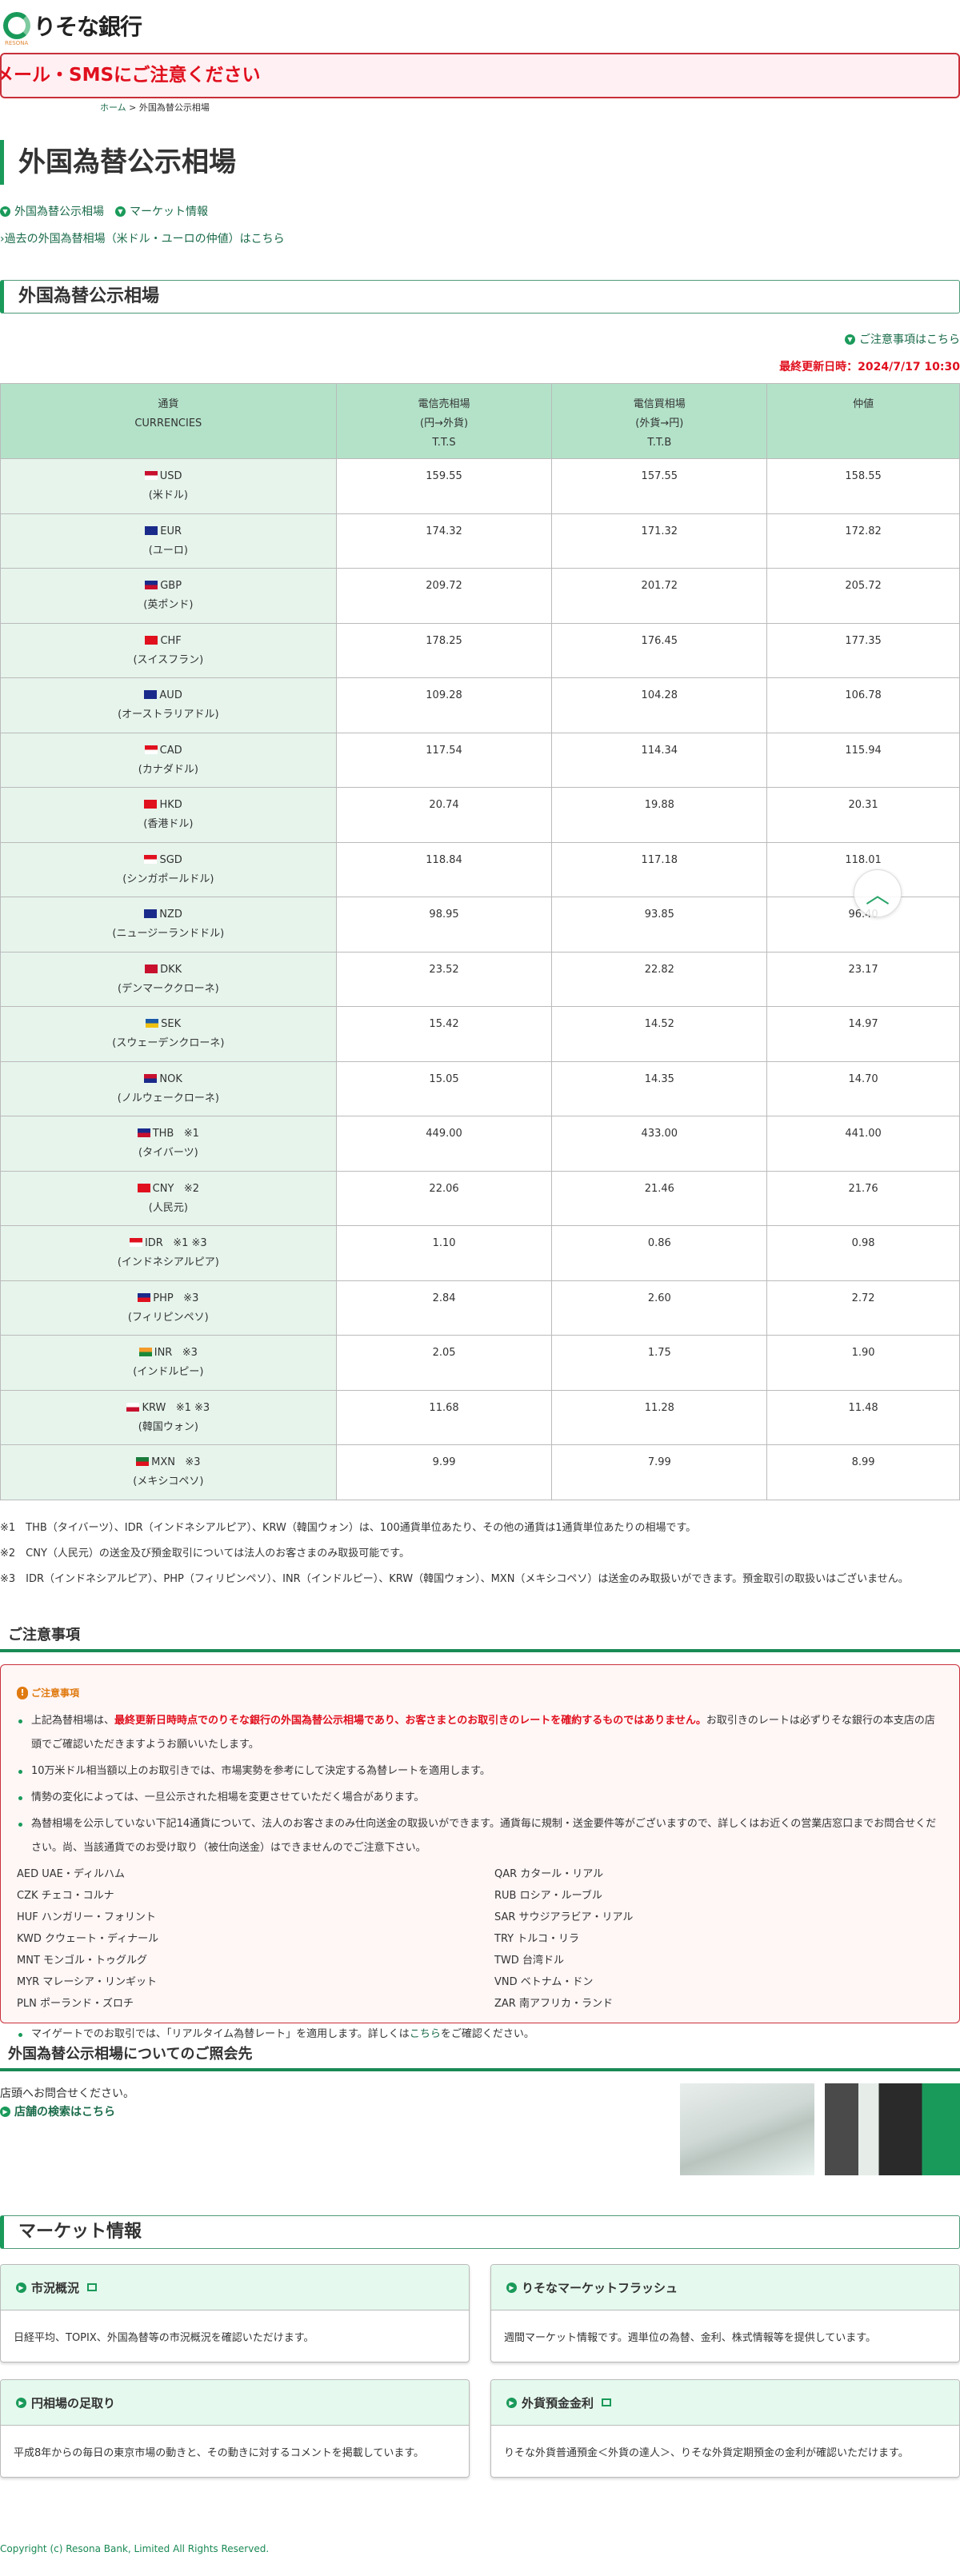 This screenshot has width=960, height=2576. Describe the element at coordinates (82, 1961) in the screenshot. I see `unlisted-currency: MNT モンゴル・トゥグルグ` at that location.